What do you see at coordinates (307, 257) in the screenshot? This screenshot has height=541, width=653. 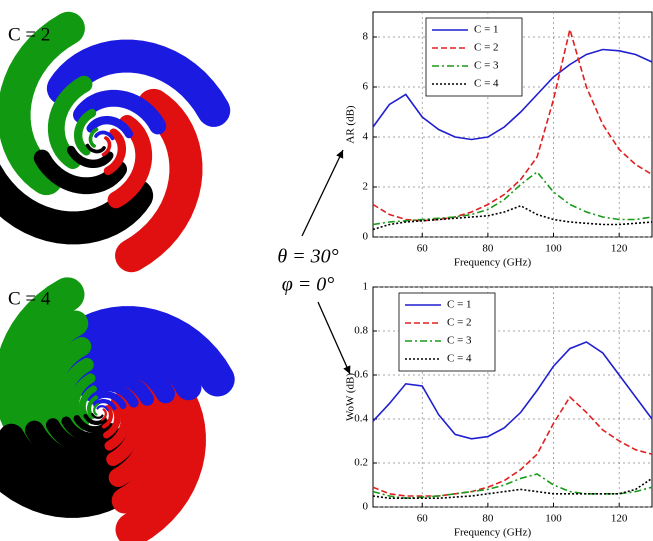 I see `angle-label: θ = 30°` at bounding box center [307, 257].